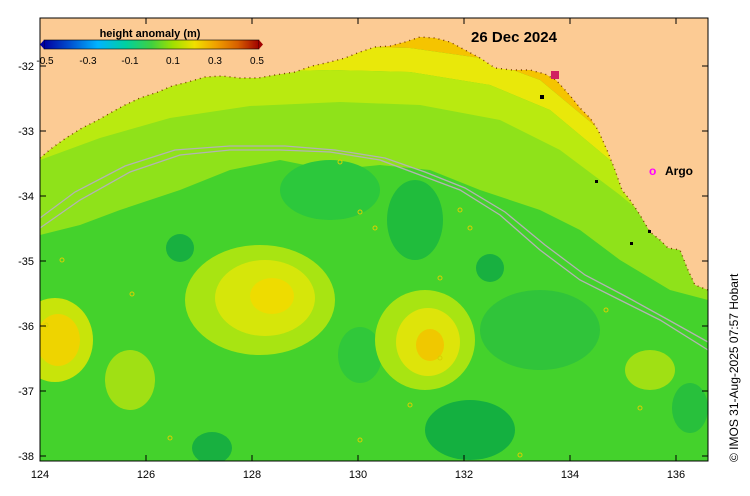 This screenshot has width=750, height=496. What do you see at coordinates (151, 44) in the screenshot?
I see `colorbar-gradient` at bounding box center [151, 44].